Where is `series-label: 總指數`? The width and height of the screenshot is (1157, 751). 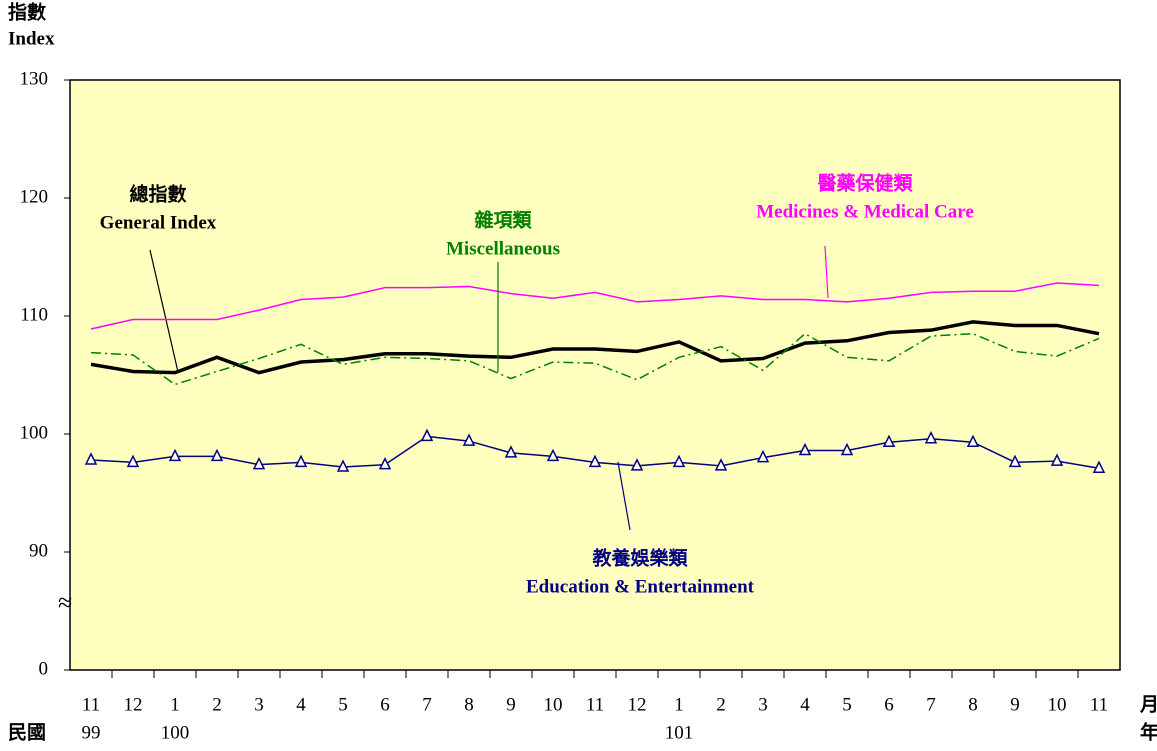 series-label: 總指數 is located at coordinates (157, 193).